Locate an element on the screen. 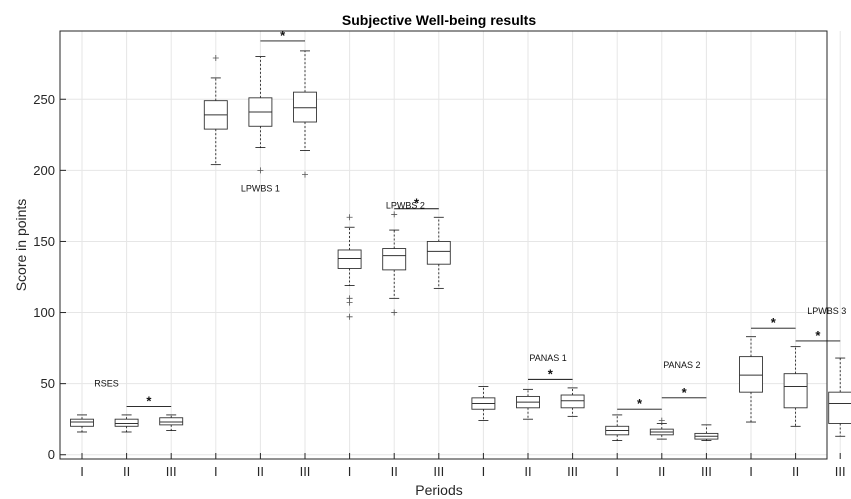  y-tick-label: 0 is located at coordinates (51, 454).